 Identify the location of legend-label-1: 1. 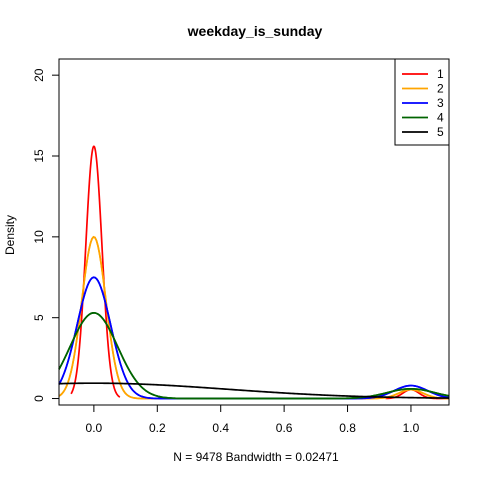
(440, 74).